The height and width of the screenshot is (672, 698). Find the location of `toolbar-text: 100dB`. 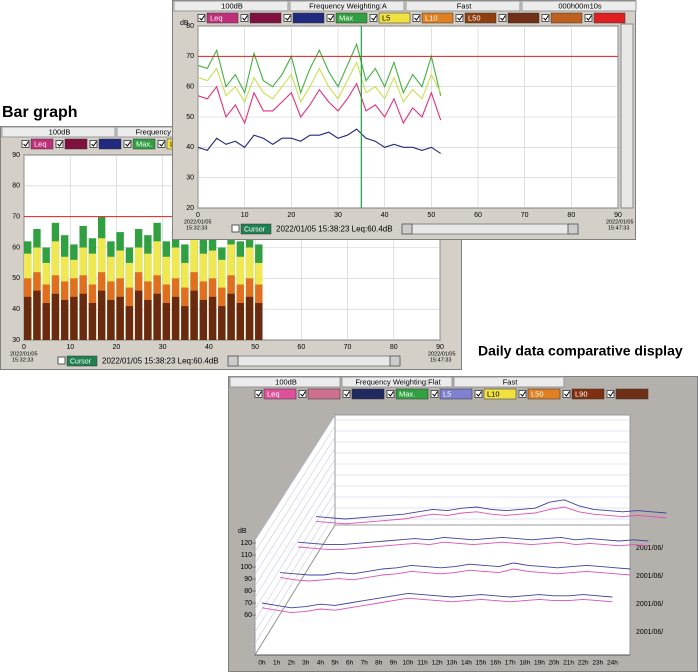

toolbar-text: 100dB is located at coordinates (286, 381).